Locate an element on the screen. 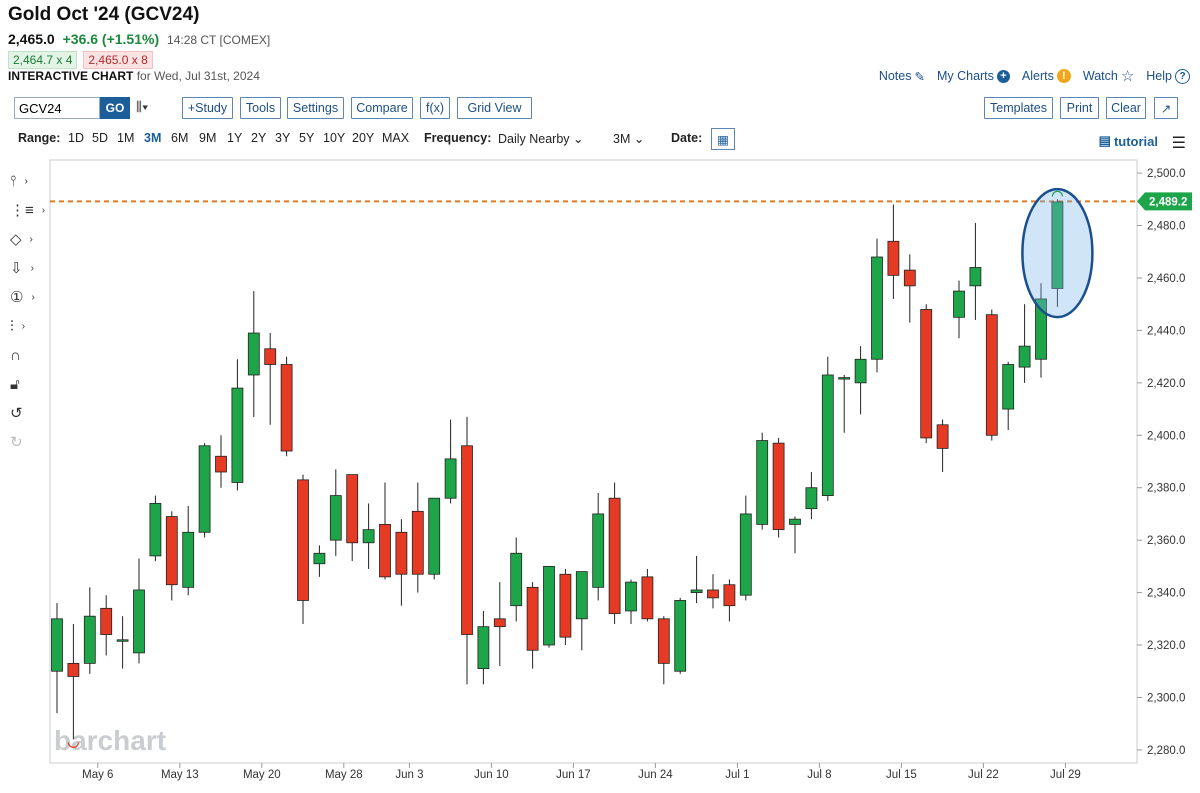 This screenshot has height=793, width=1200. candlestick-type-icon: ⫼▾ is located at coordinates (142, 106).